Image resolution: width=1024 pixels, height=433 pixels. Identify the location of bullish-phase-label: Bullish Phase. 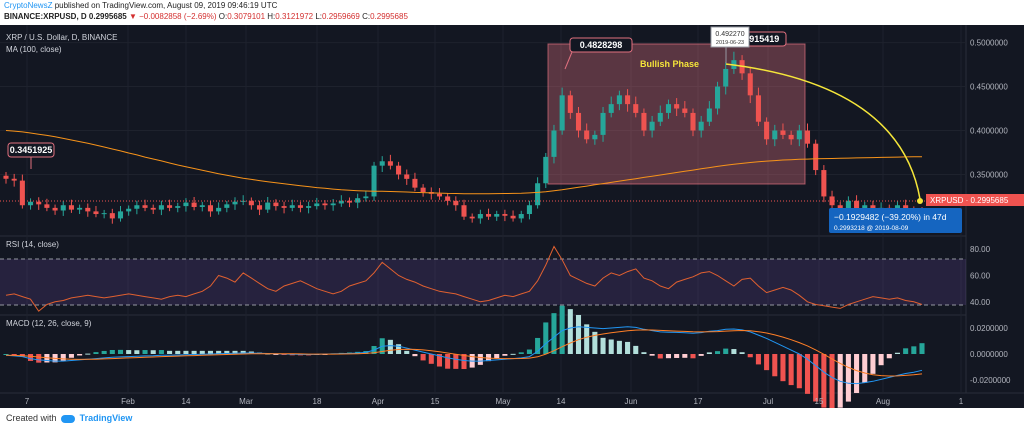
(669, 64).